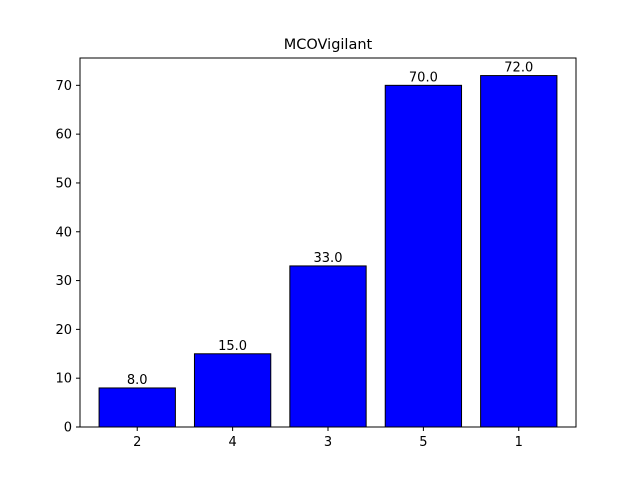 Image resolution: width=640 pixels, height=484 pixels. What do you see at coordinates (518, 68) in the screenshot?
I see `data-label-1: 72.0` at bounding box center [518, 68].